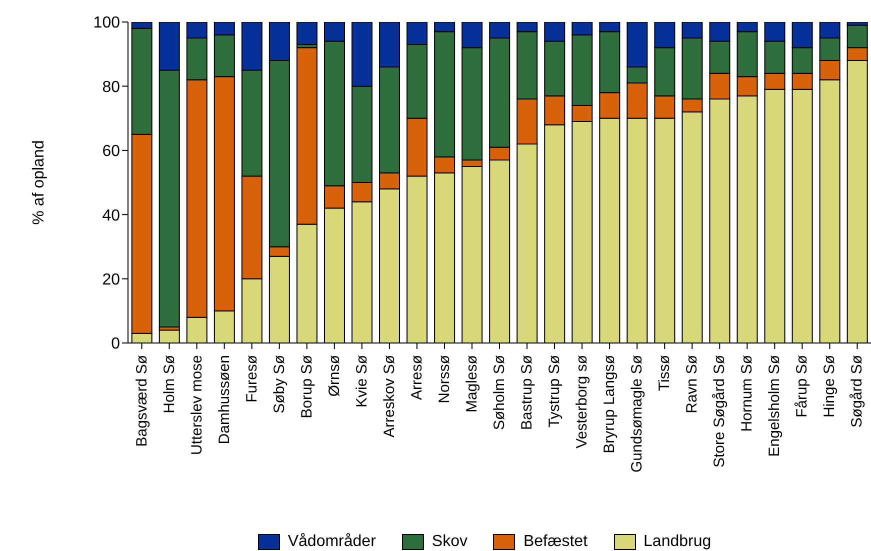  What do you see at coordinates (169, 384) in the screenshot?
I see `x-tick-label: Holm Sø` at bounding box center [169, 384].